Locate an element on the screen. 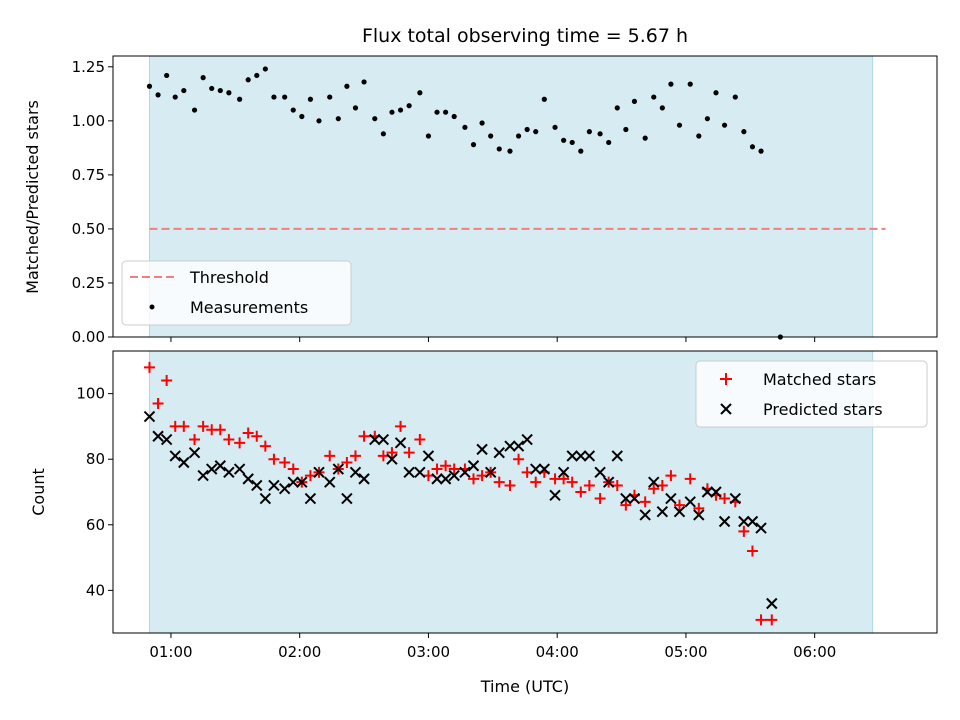 This screenshot has height=720, width=960. x-tick-label: 03:00 is located at coordinates (428, 652).